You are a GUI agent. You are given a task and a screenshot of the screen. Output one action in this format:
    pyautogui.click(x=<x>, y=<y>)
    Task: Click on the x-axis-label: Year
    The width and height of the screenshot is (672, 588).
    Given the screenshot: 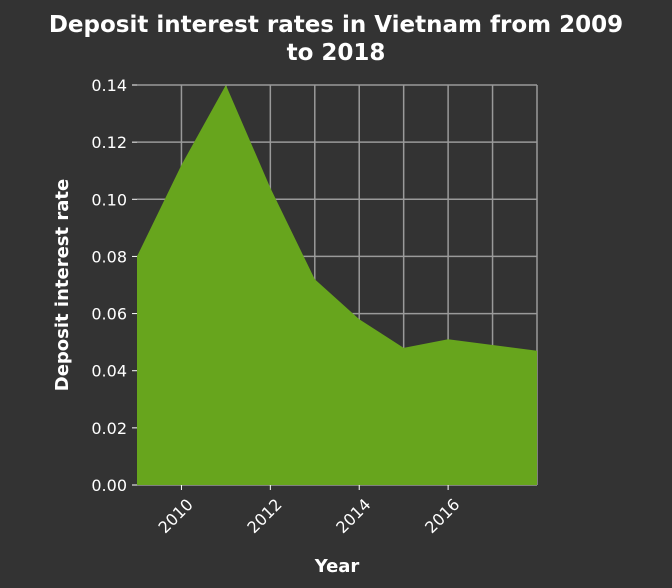 What is the action you would take?
    pyautogui.click(x=337, y=566)
    